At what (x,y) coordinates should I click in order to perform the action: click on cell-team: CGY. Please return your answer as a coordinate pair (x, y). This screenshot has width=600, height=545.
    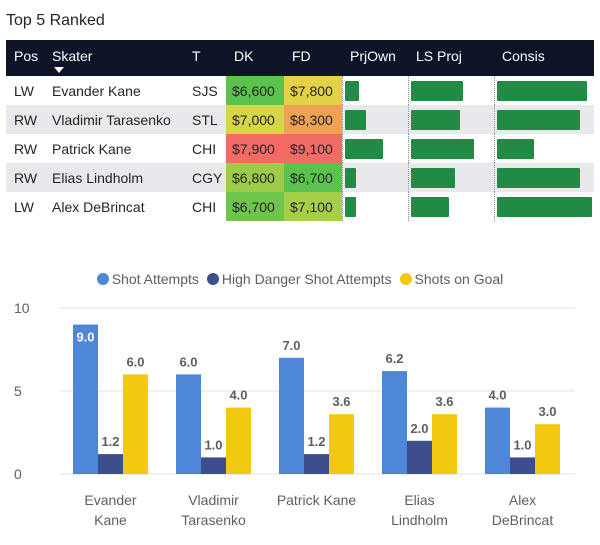
    Looking at the image, I should click on (205, 177).